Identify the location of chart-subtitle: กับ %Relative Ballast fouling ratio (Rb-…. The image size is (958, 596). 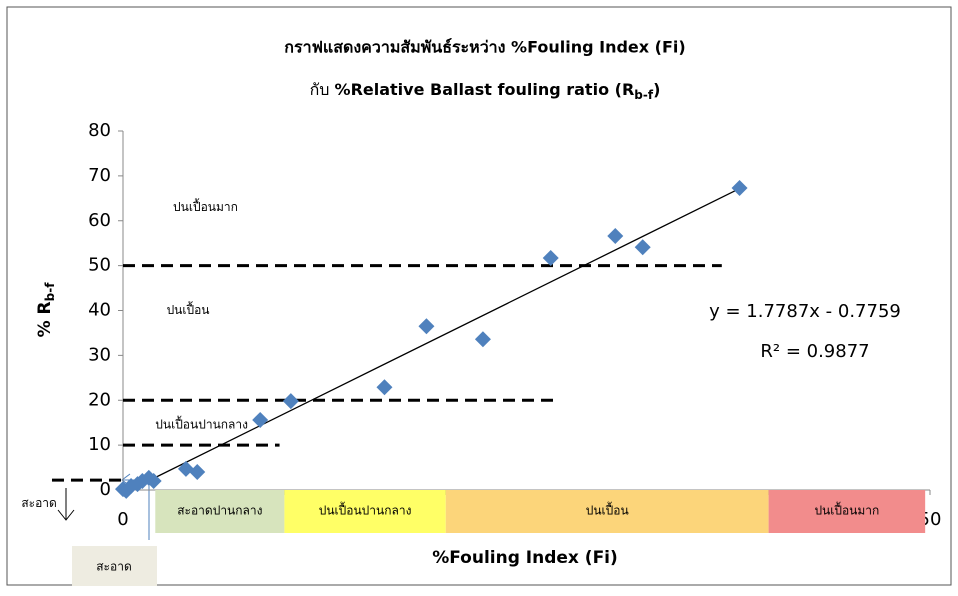
(485, 91).